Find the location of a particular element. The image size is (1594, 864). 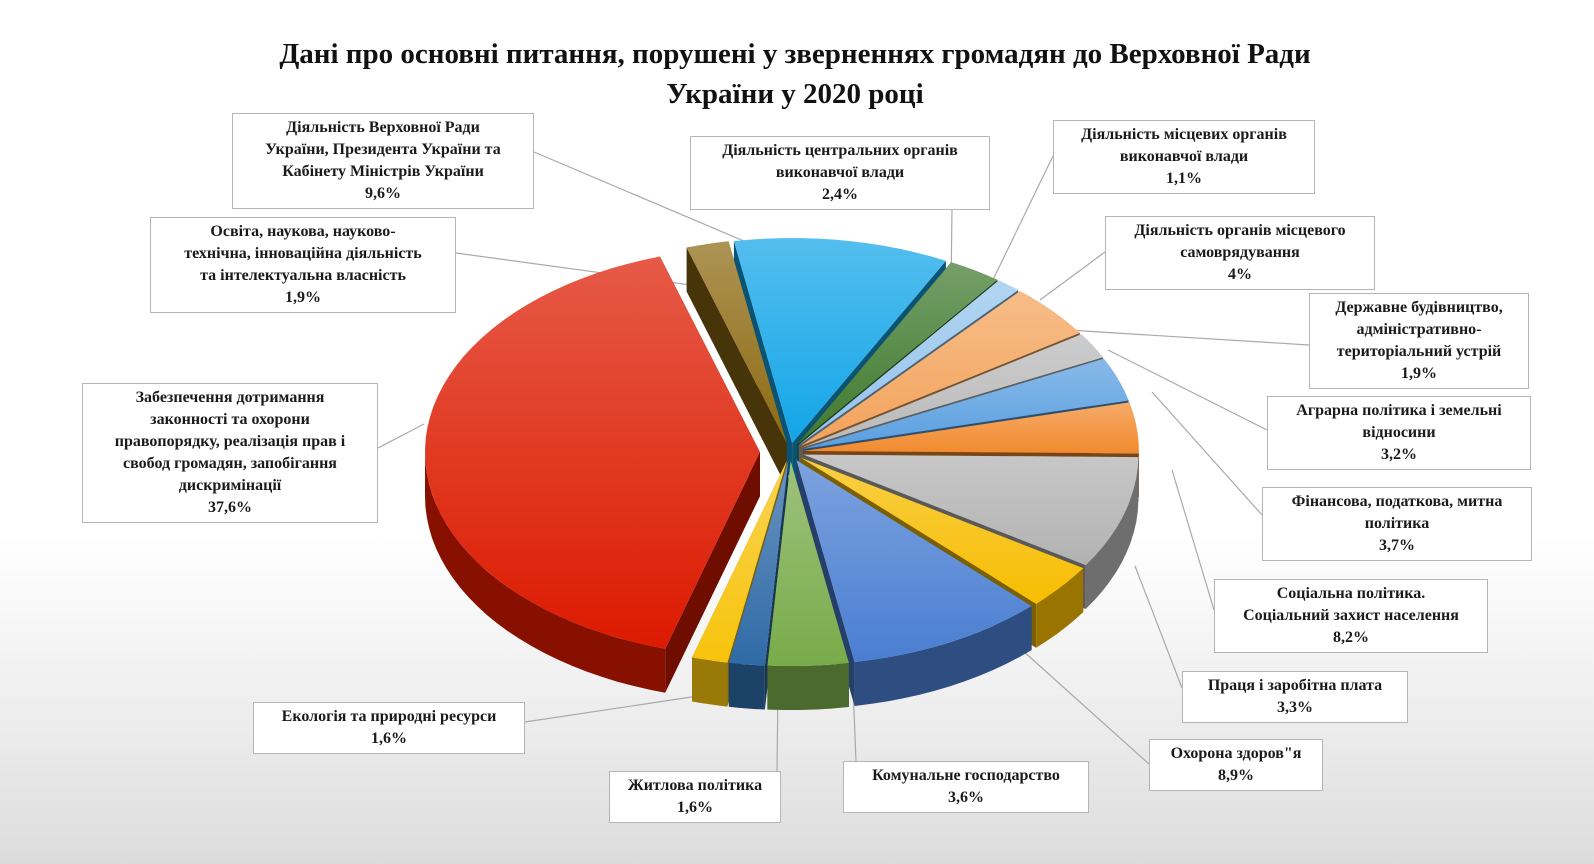

slice-label-value: 2,4% is located at coordinates (840, 194).